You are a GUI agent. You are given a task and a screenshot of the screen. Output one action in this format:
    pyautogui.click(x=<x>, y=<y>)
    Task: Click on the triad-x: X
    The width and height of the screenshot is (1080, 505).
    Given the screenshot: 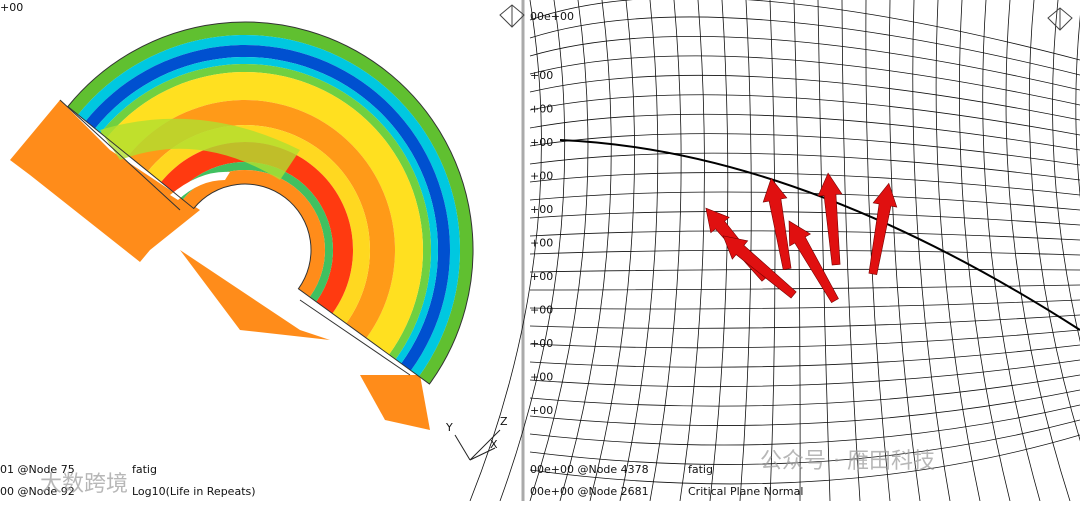 What is the action you would take?
    pyautogui.click(x=494, y=444)
    